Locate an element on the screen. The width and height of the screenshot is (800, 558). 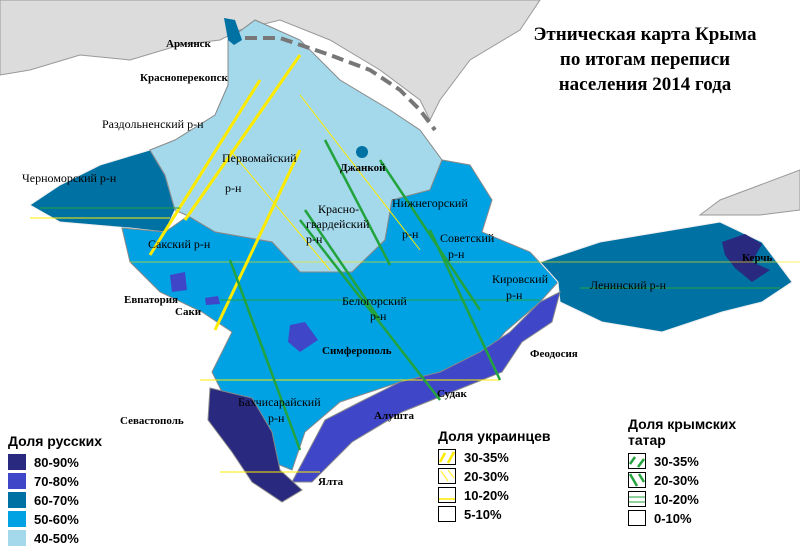
label-evpatoria: Евпатория is located at coordinates (151, 300).